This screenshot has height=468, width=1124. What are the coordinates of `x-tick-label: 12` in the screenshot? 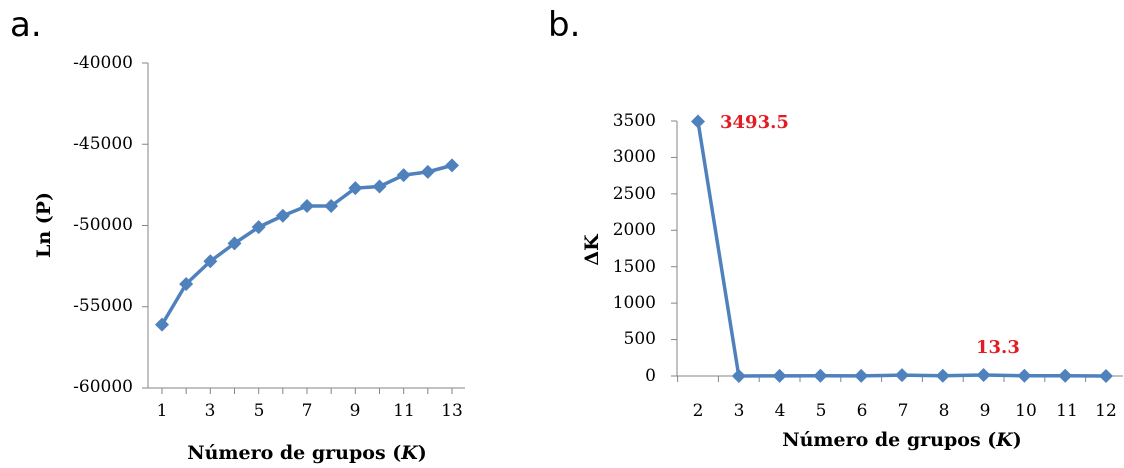 It's located at (1106, 411).